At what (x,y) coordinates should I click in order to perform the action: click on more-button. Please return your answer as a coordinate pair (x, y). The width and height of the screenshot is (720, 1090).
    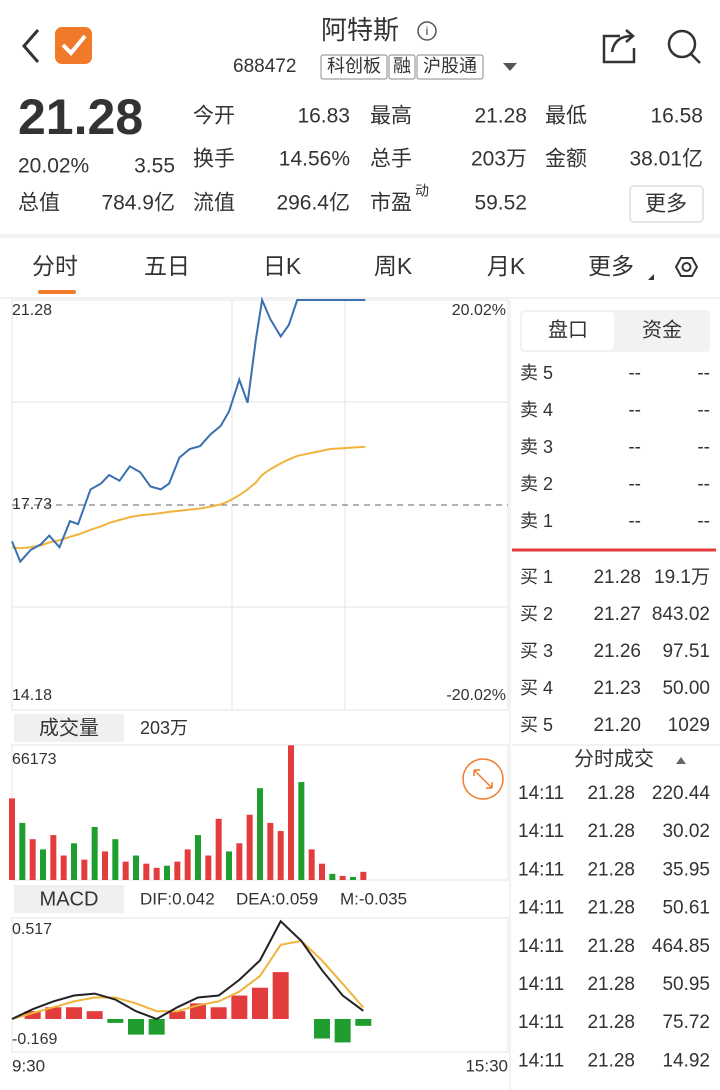
    Looking at the image, I should click on (666, 204).